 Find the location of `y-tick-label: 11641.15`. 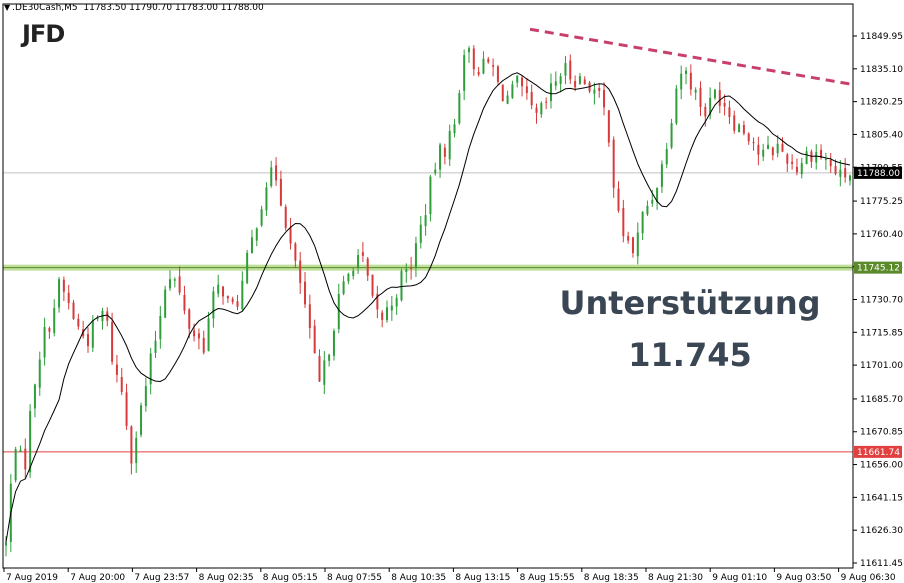

y-tick-label: 11641.15 is located at coordinates (881, 498).